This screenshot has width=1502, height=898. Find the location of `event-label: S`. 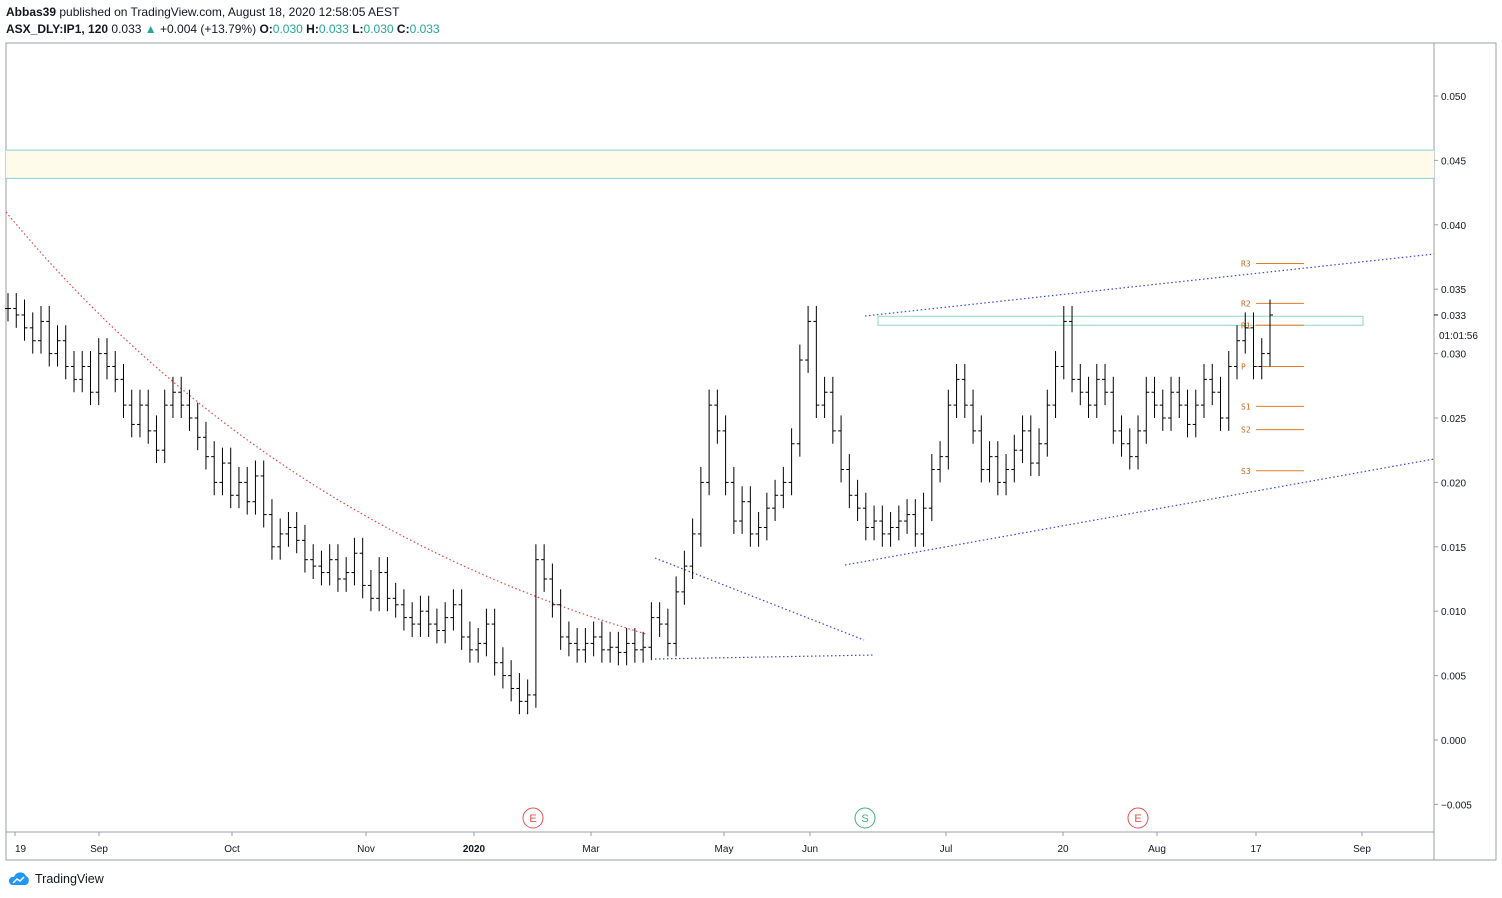

event-label: S is located at coordinates (864, 819).